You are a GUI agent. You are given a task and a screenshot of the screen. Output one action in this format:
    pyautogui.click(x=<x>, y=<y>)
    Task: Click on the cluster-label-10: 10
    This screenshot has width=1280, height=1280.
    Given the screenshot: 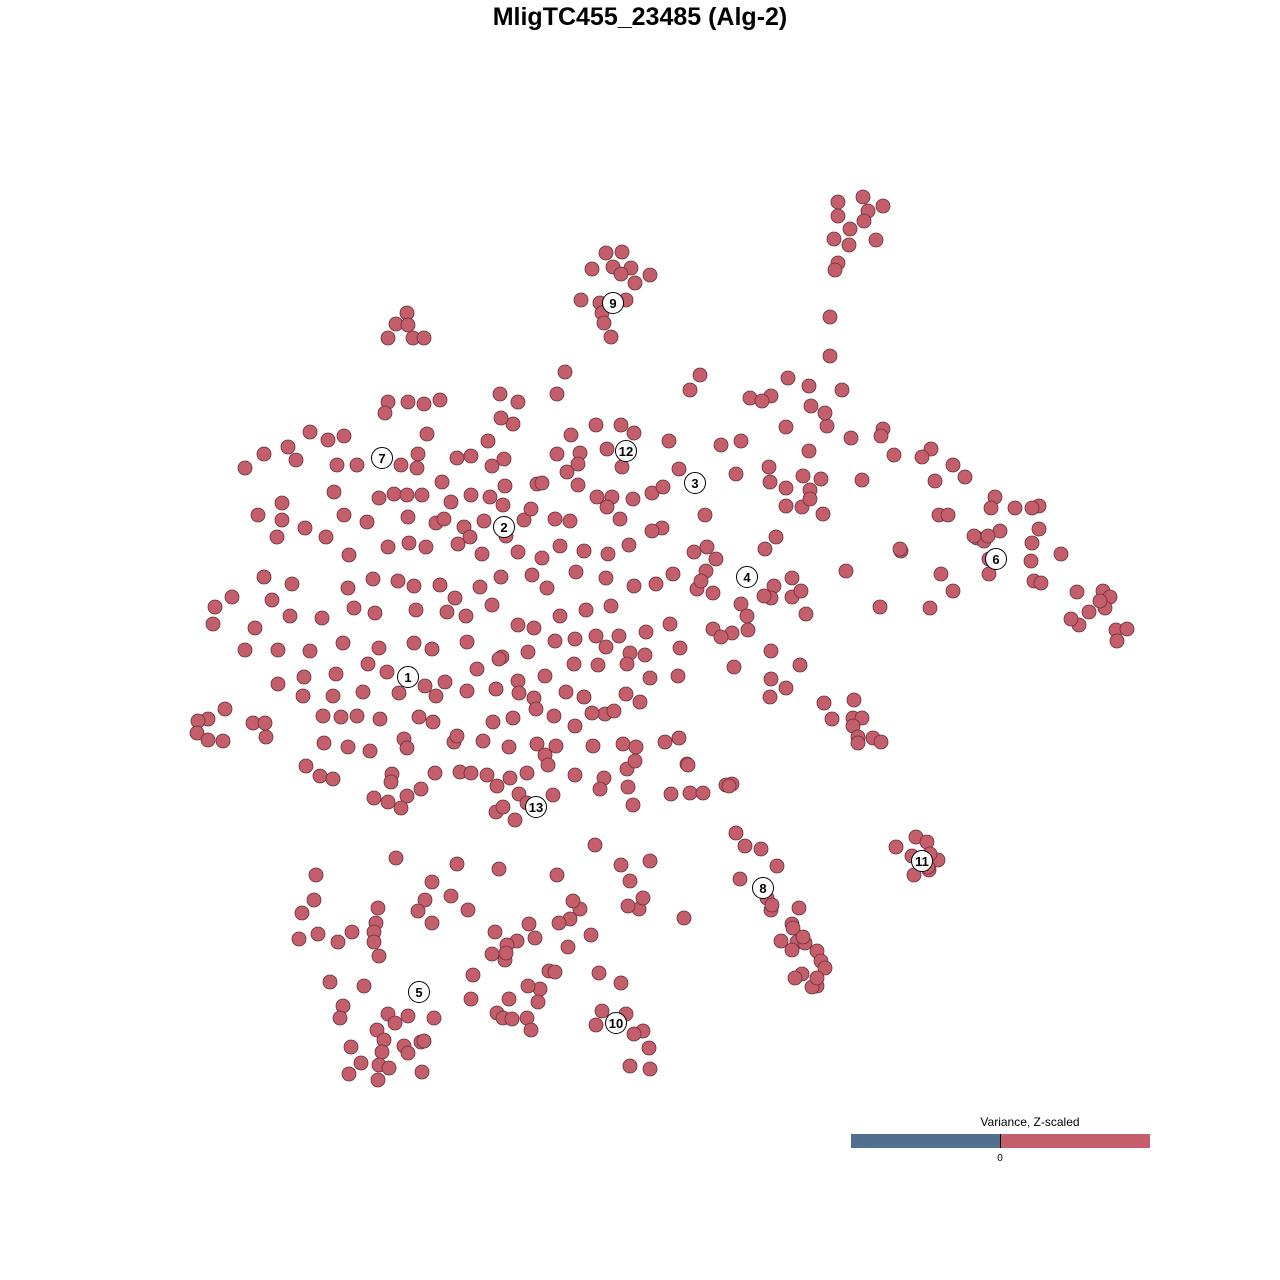 What is the action you would take?
    pyautogui.click(x=616, y=1023)
    